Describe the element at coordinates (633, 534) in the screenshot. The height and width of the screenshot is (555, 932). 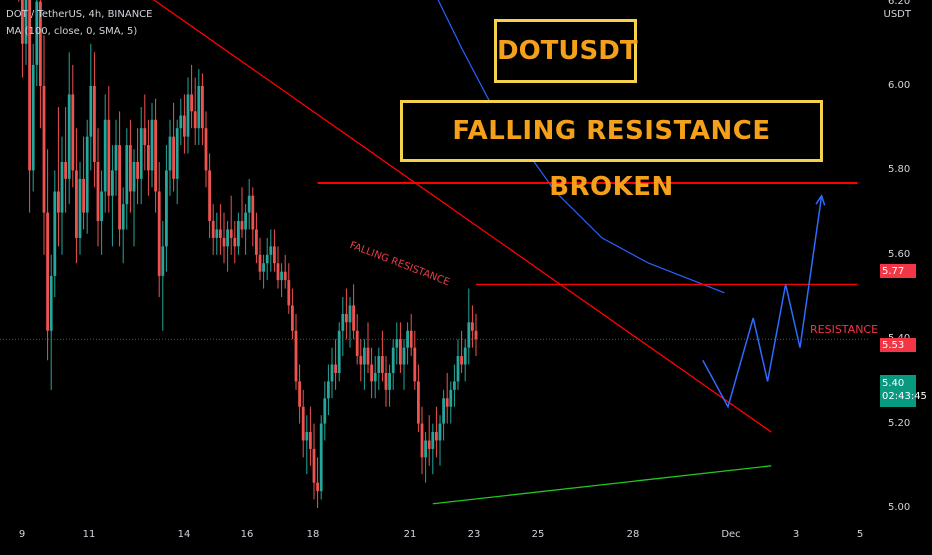
I see `x-tick-label: 28` at that location.